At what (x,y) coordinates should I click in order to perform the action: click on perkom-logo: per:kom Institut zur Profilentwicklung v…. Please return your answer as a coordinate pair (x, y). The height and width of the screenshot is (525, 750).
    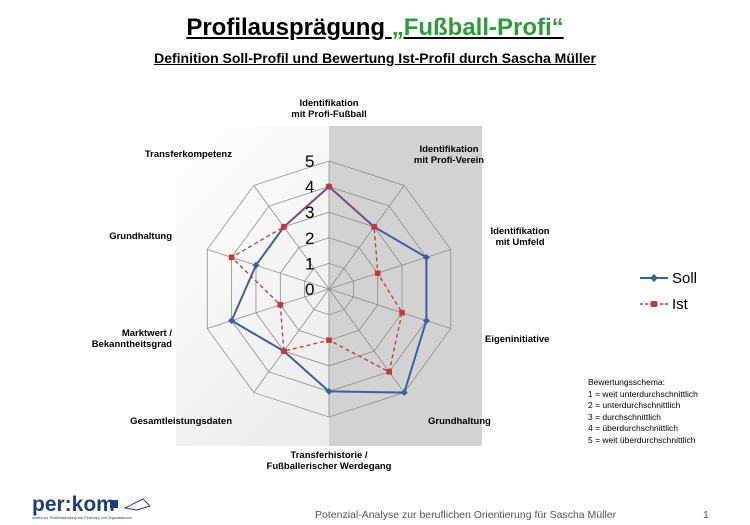
    Looking at the image, I should click on (91, 507).